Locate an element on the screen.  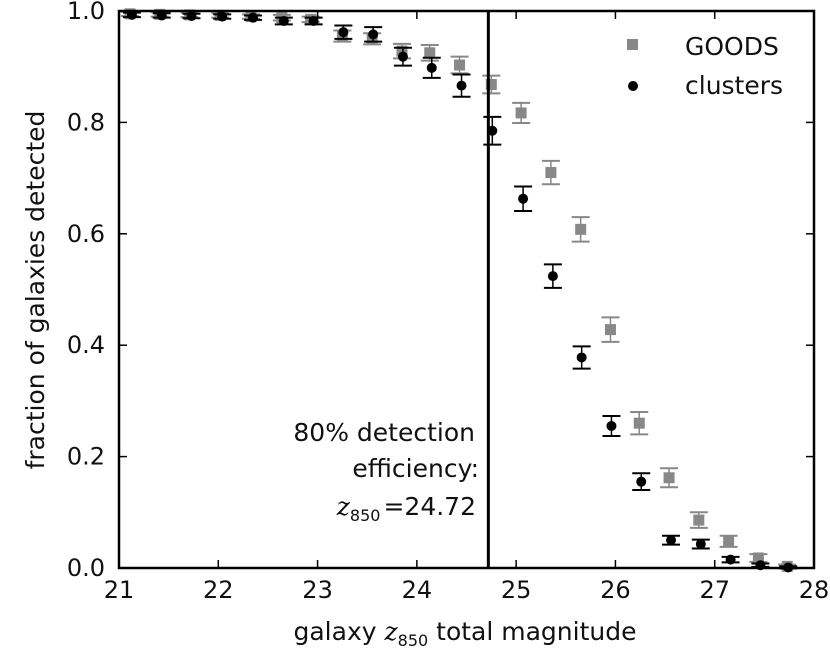
x-axis-label: galaxy z850 total magnitude is located at coordinates (464, 633).